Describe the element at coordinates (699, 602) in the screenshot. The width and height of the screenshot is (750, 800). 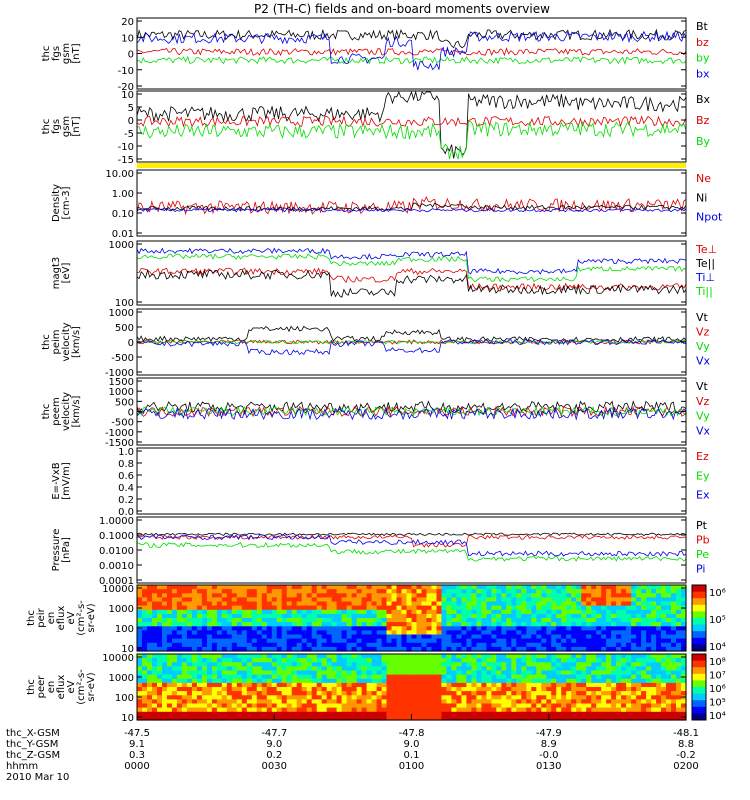
I see `colorbar-segment` at that location.